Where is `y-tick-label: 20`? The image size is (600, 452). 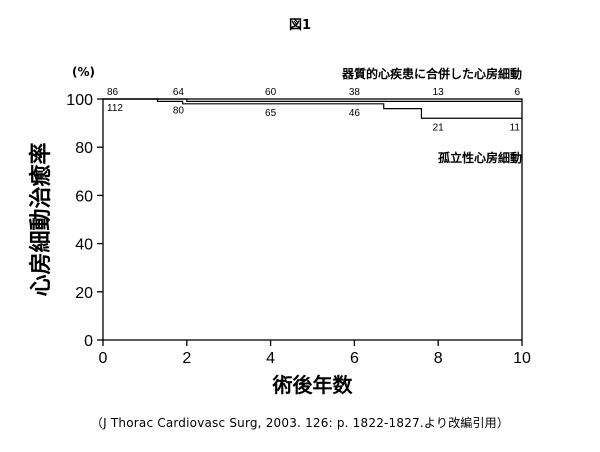 y-tick-label: 20 is located at coordinates (84, 293).